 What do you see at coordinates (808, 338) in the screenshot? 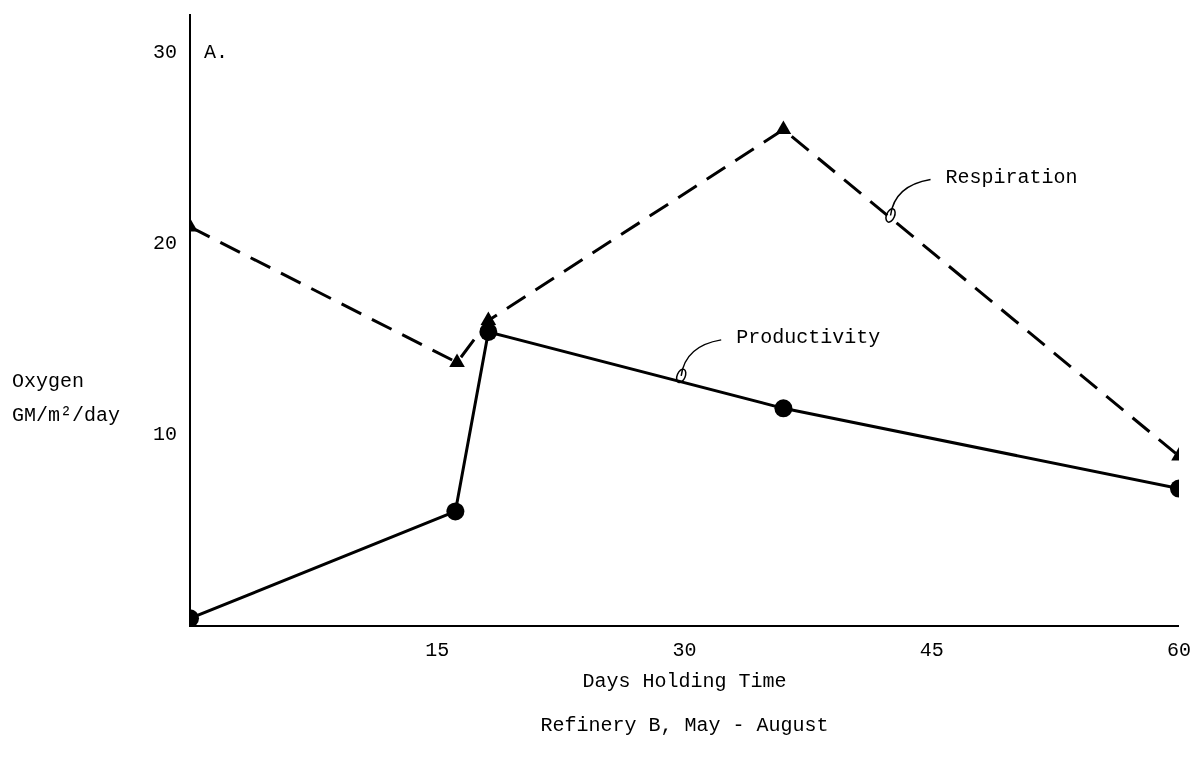
I see `annotation: Productivity` at bounding box center [808, 338].